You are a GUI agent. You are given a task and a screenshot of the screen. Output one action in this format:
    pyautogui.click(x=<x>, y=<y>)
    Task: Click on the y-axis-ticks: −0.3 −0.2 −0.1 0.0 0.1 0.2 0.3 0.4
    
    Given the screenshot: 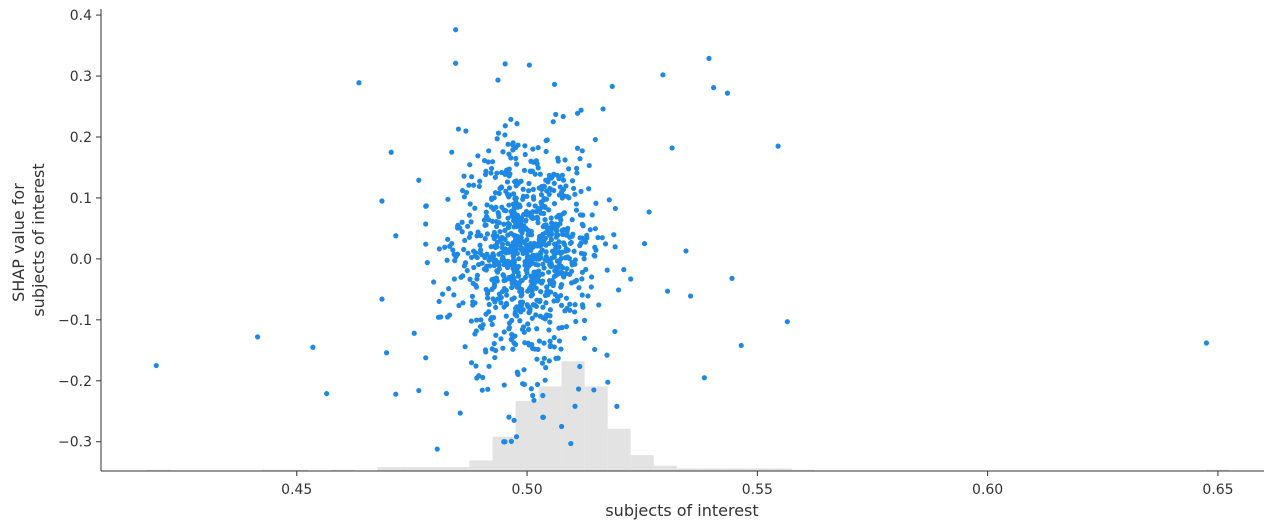 What is the action you would take?
    pyautogui.click(x=79, y=229)
    